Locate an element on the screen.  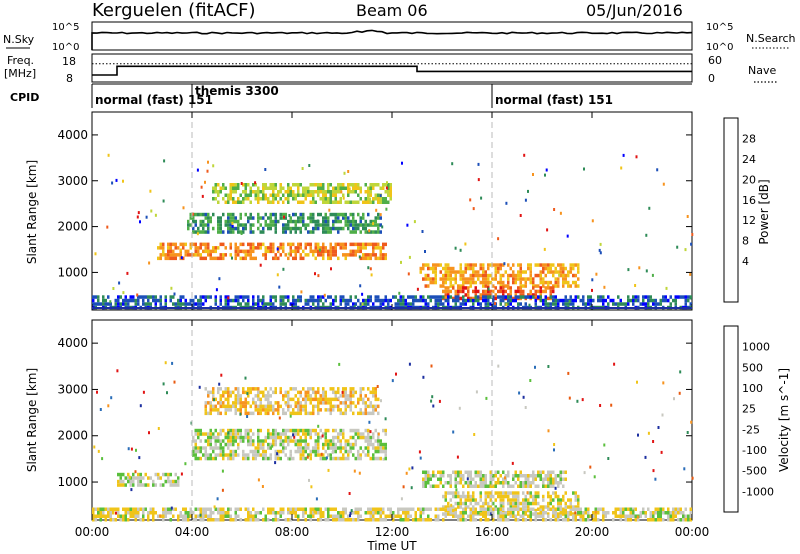
nave-tick-bottom: 0 is located at coordinates (711, 78).